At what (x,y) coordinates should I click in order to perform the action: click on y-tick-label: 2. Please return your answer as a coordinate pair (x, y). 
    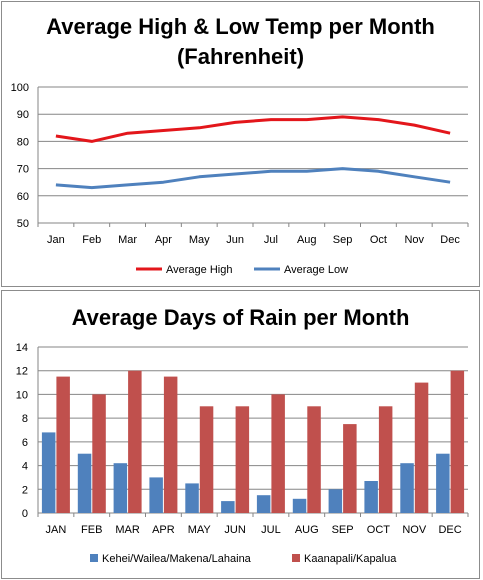
    Looking at the image, I should click on (25, 490).